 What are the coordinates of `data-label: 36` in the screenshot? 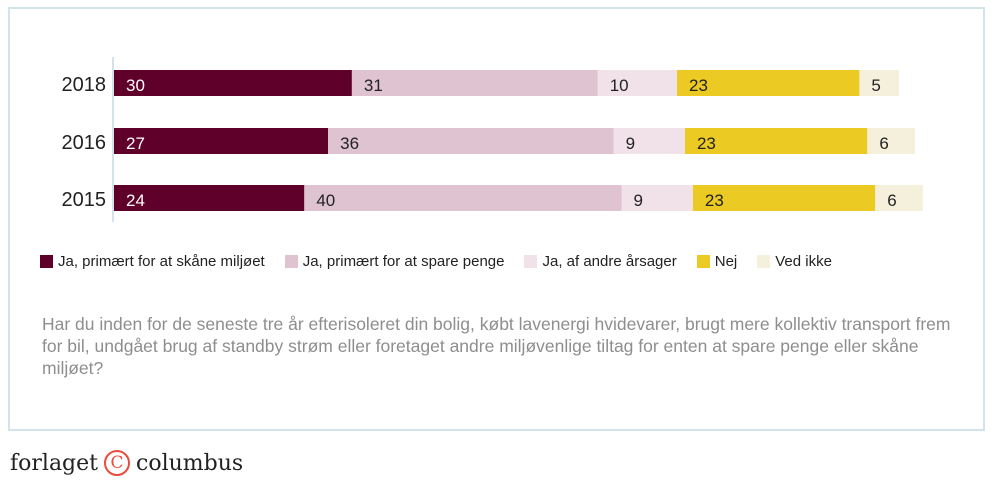 It's located at (349, 143).